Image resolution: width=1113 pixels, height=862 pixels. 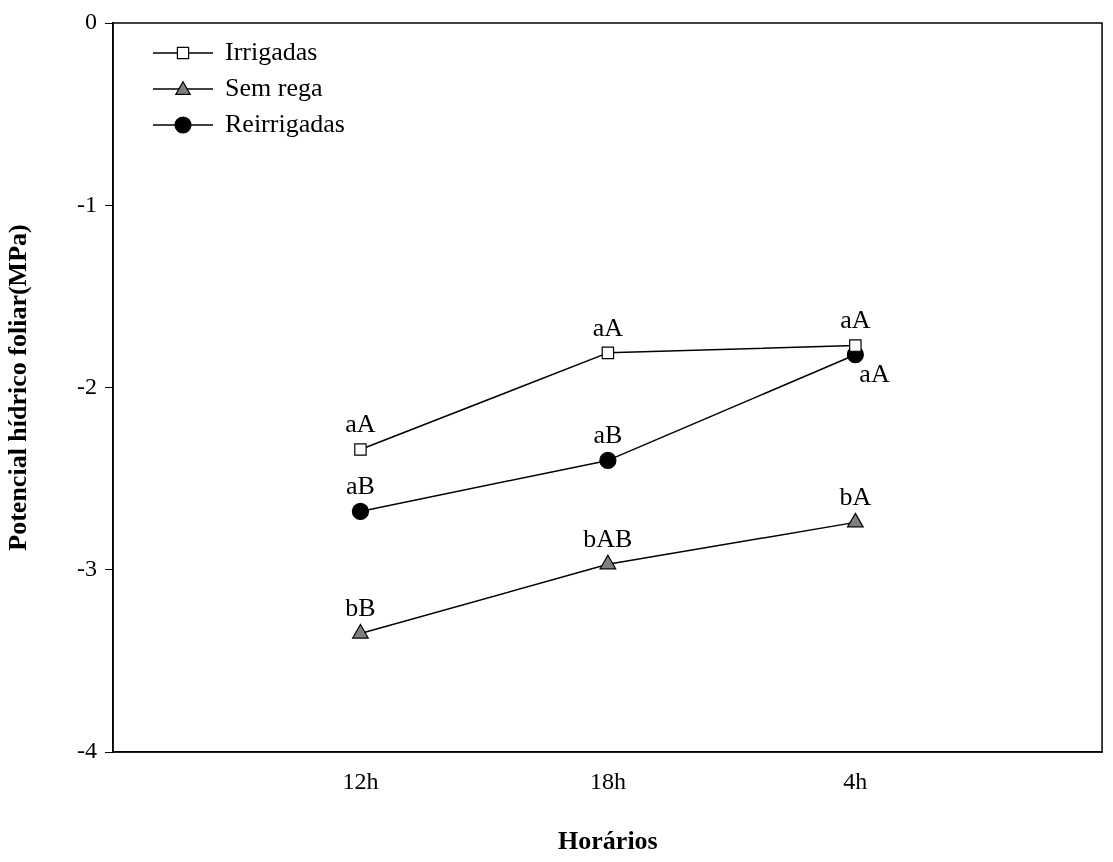 I want to click on legend-label: Sem rega, so click(x=274, y=87).